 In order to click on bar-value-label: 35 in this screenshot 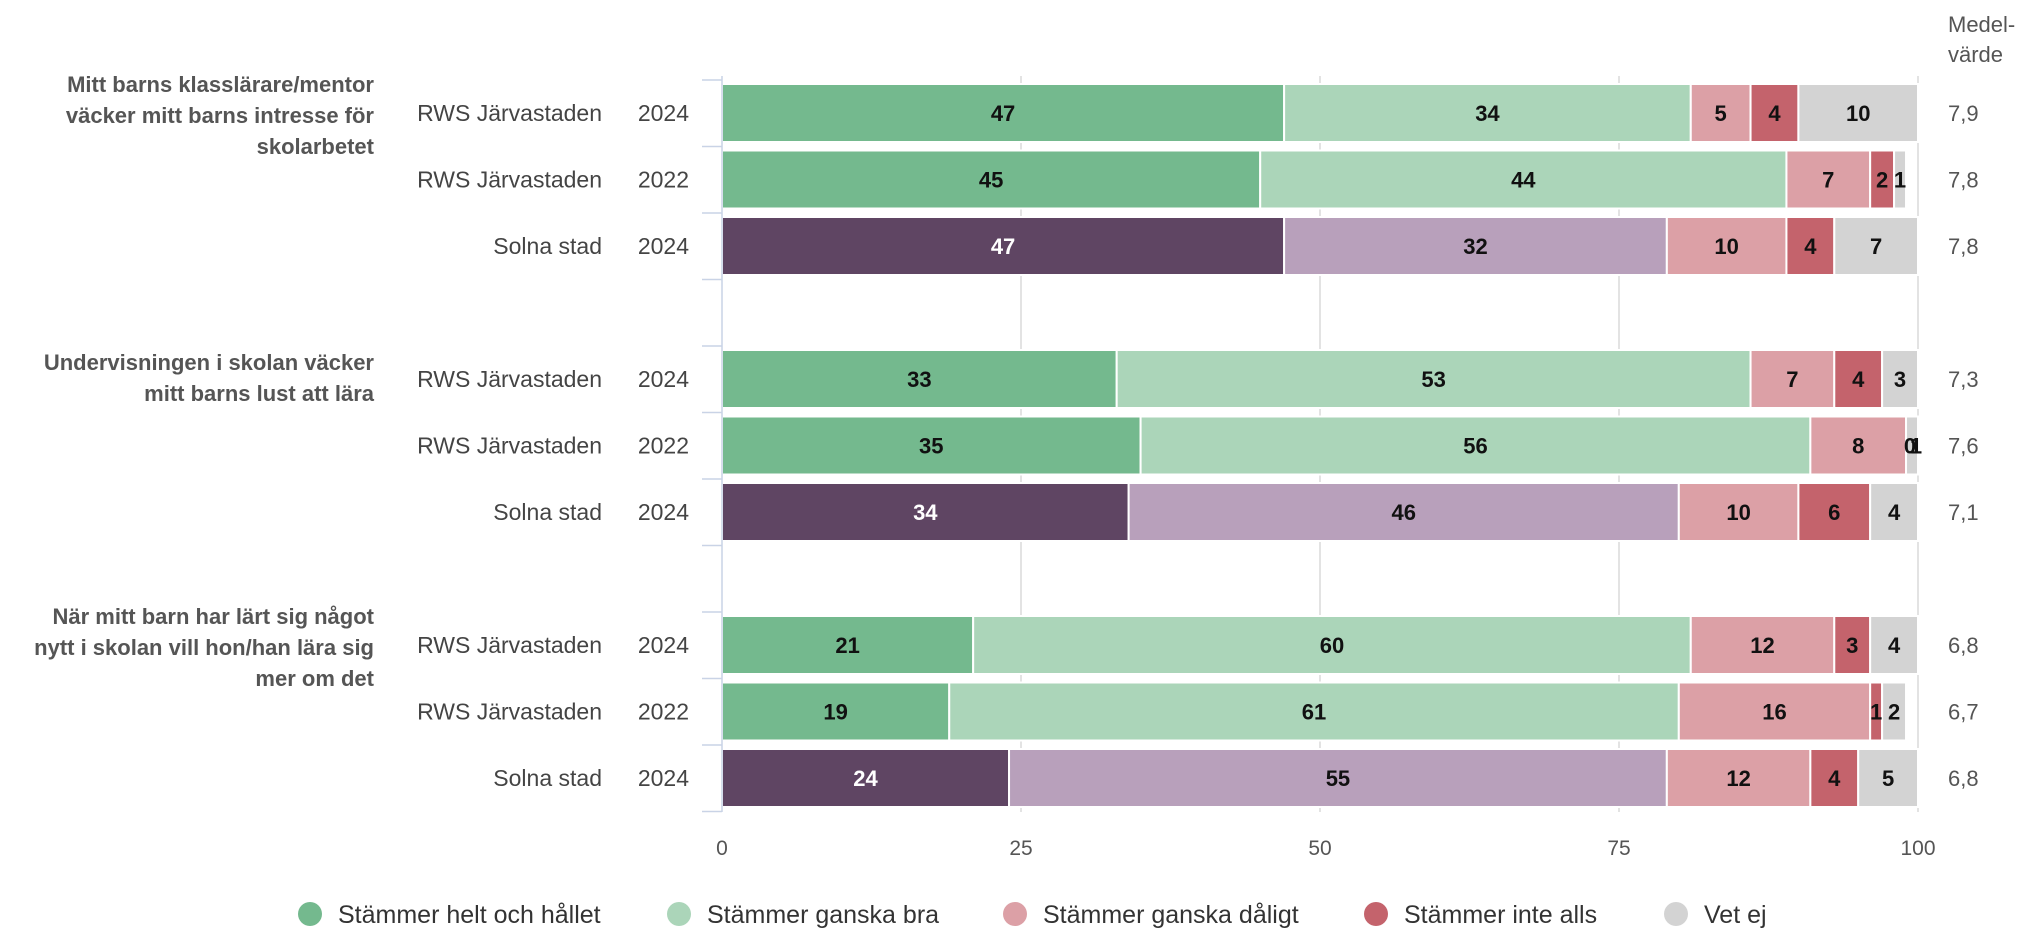, I will do `click(931, 446)`.